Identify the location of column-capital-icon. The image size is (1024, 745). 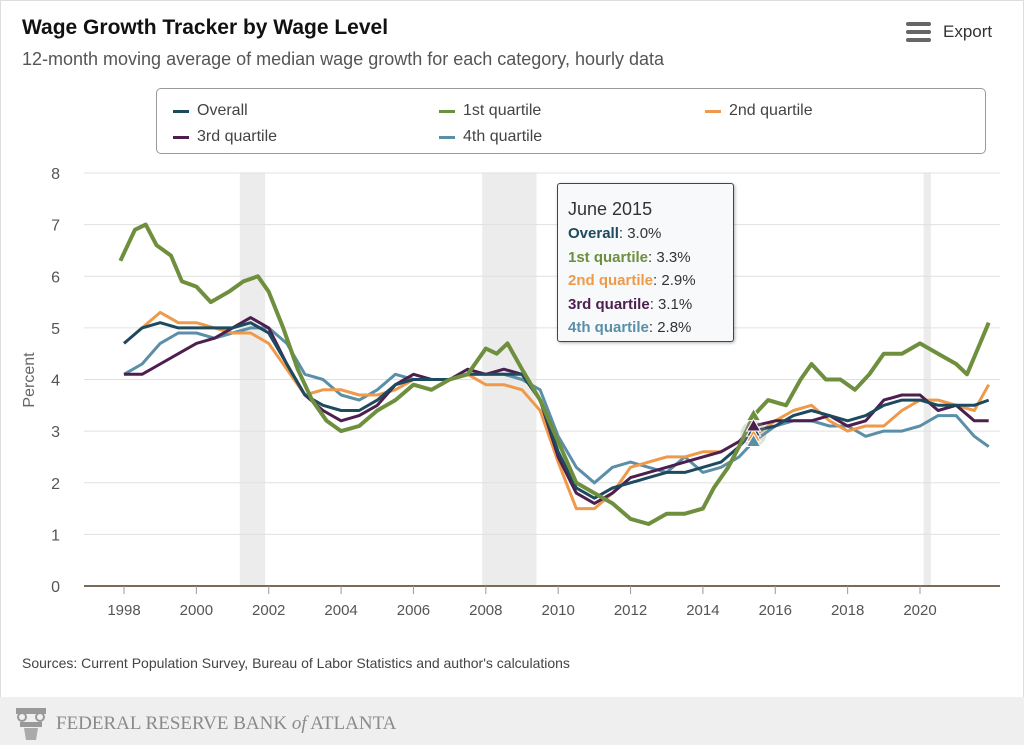
(31, 724).